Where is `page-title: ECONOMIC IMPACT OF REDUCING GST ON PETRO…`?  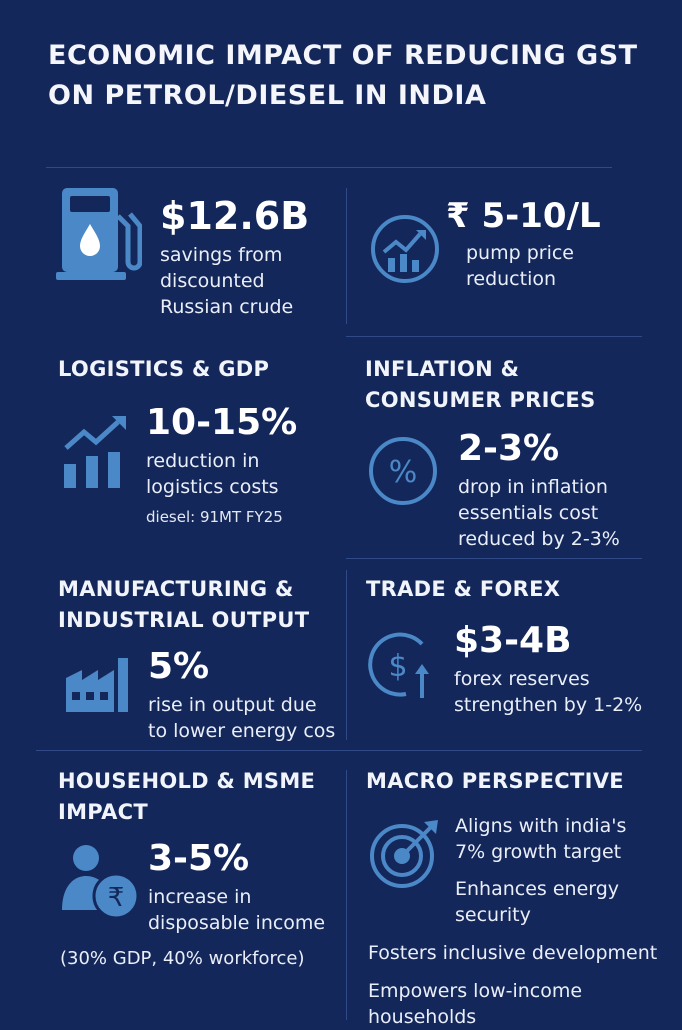 page-title: ECONOMIC IMPACT OF REDUCING GST ON PETRO… is located at coordinates (343, 75).